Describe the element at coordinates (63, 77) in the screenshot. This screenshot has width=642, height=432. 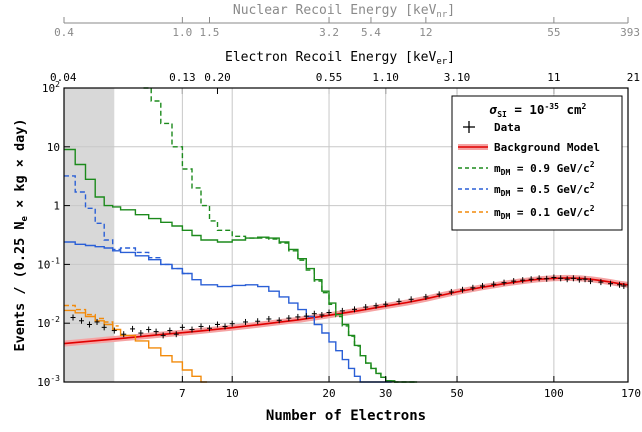
I see `electron-tick-label: 0.04` at that location.